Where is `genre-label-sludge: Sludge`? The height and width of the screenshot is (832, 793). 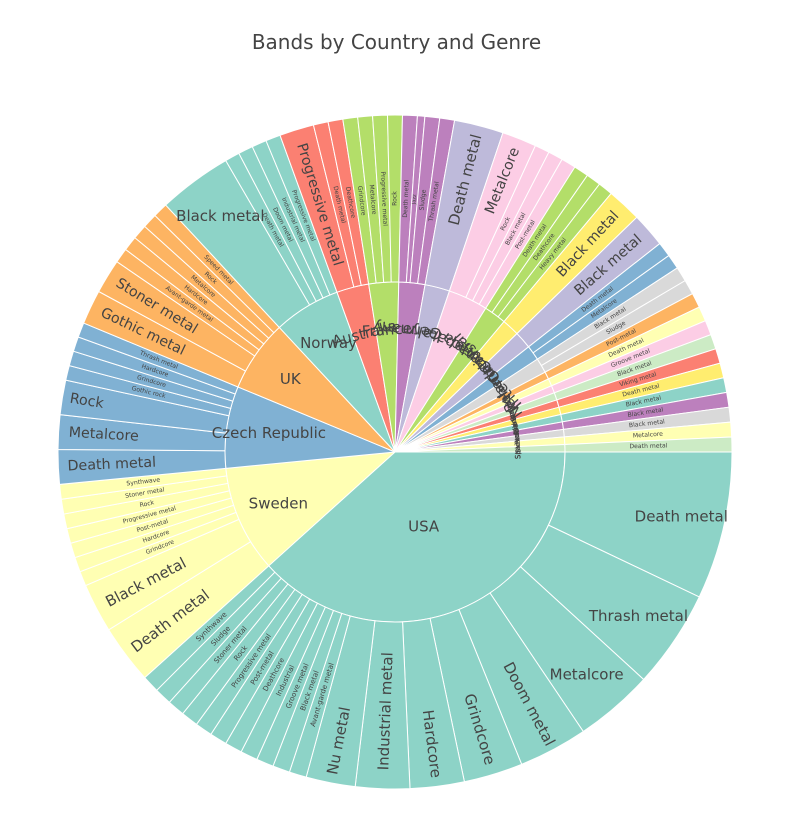
genre-label-sludge: Sludge is located at coordinates (422, 200).